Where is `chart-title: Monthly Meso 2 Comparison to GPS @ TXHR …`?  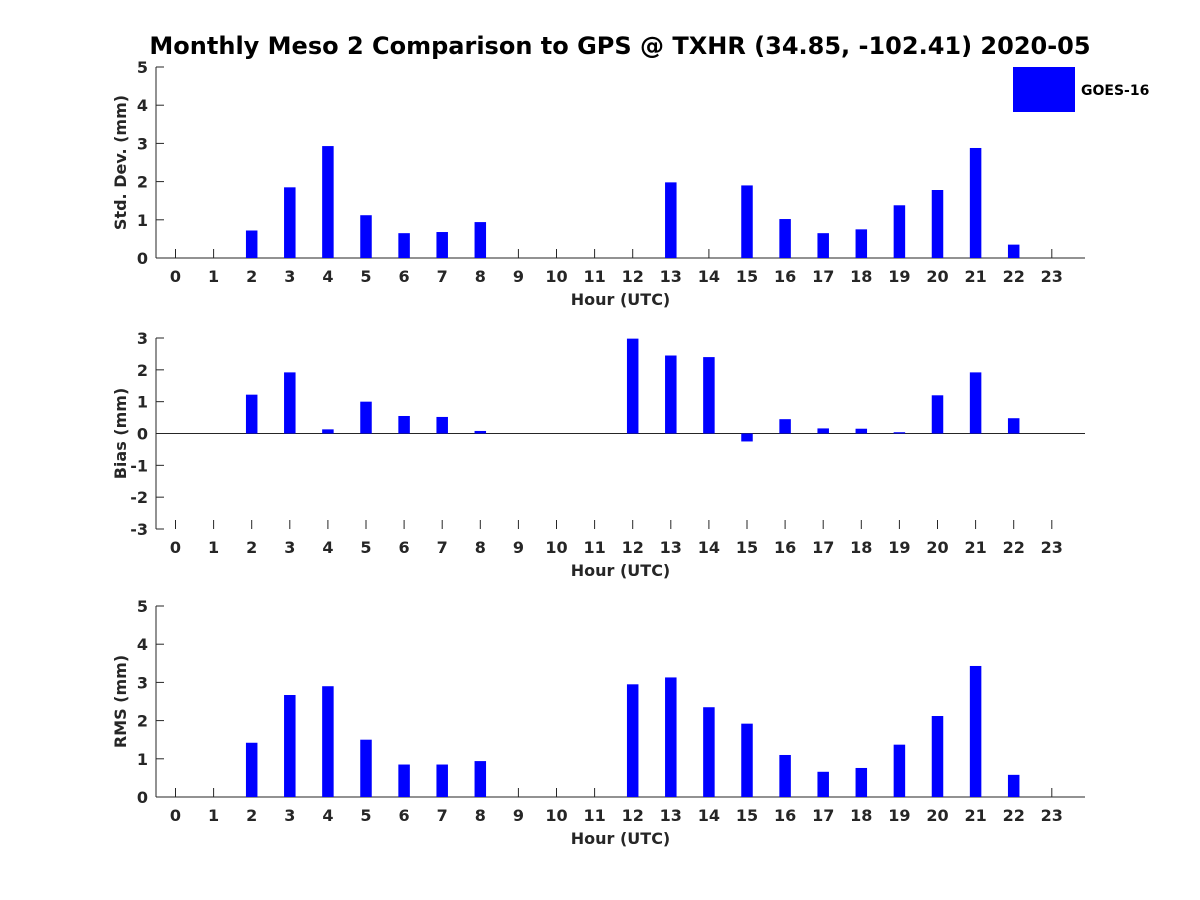
chart-title: Monthly Meso 2 Comparison to GPS @ TXHR … is located at coordinates (619, 46).